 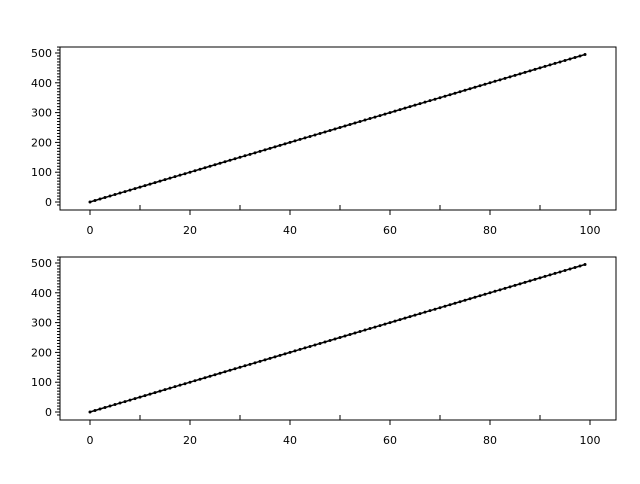 What do you see at coordinates (290, 230) in the screenshot?
I see `x-tick-label: 40` at bounding box center [290, 230].